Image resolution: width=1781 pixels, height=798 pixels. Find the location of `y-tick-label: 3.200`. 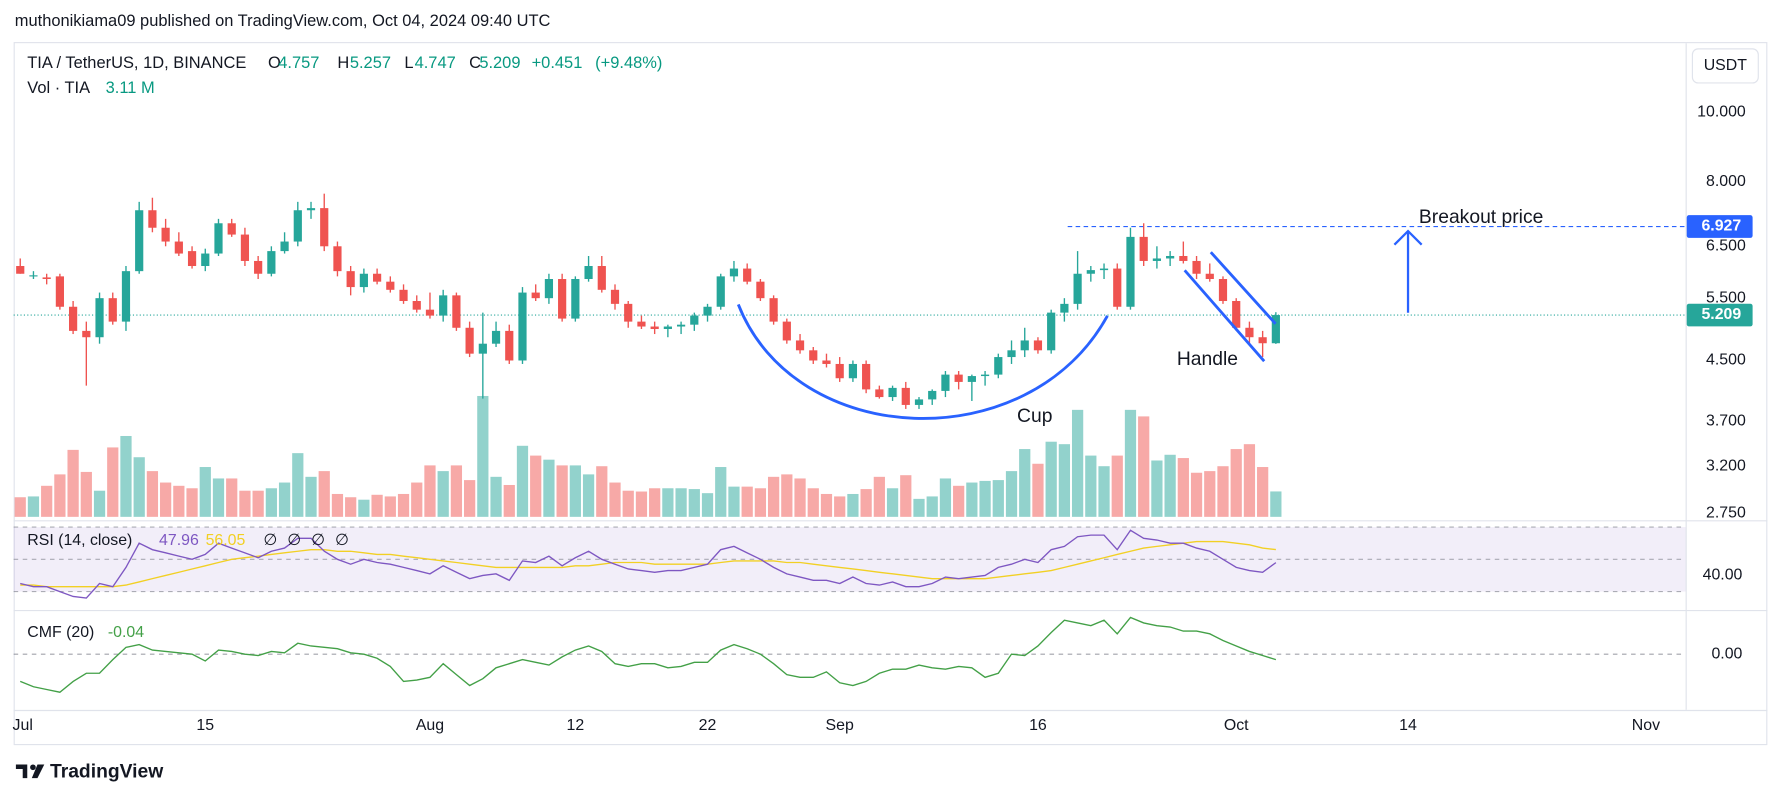

y-tick-label: 3.200 is located at coordinates (1726, 466).